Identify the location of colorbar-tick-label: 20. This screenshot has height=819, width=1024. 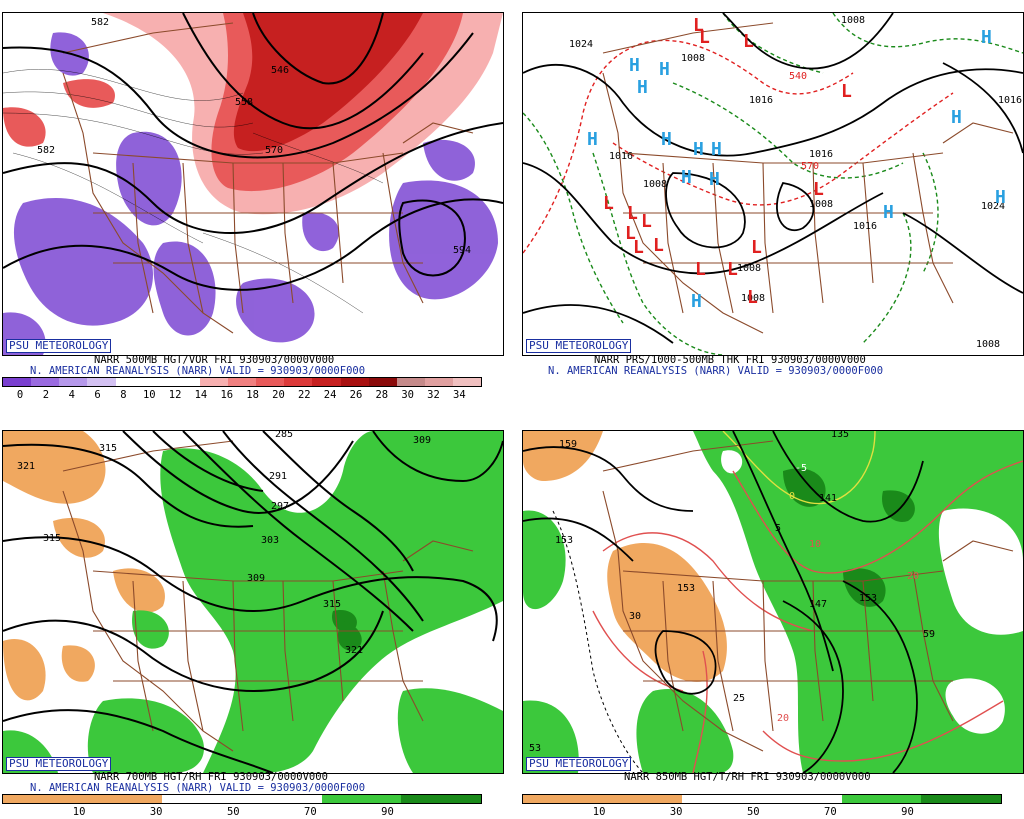
(278, 395).